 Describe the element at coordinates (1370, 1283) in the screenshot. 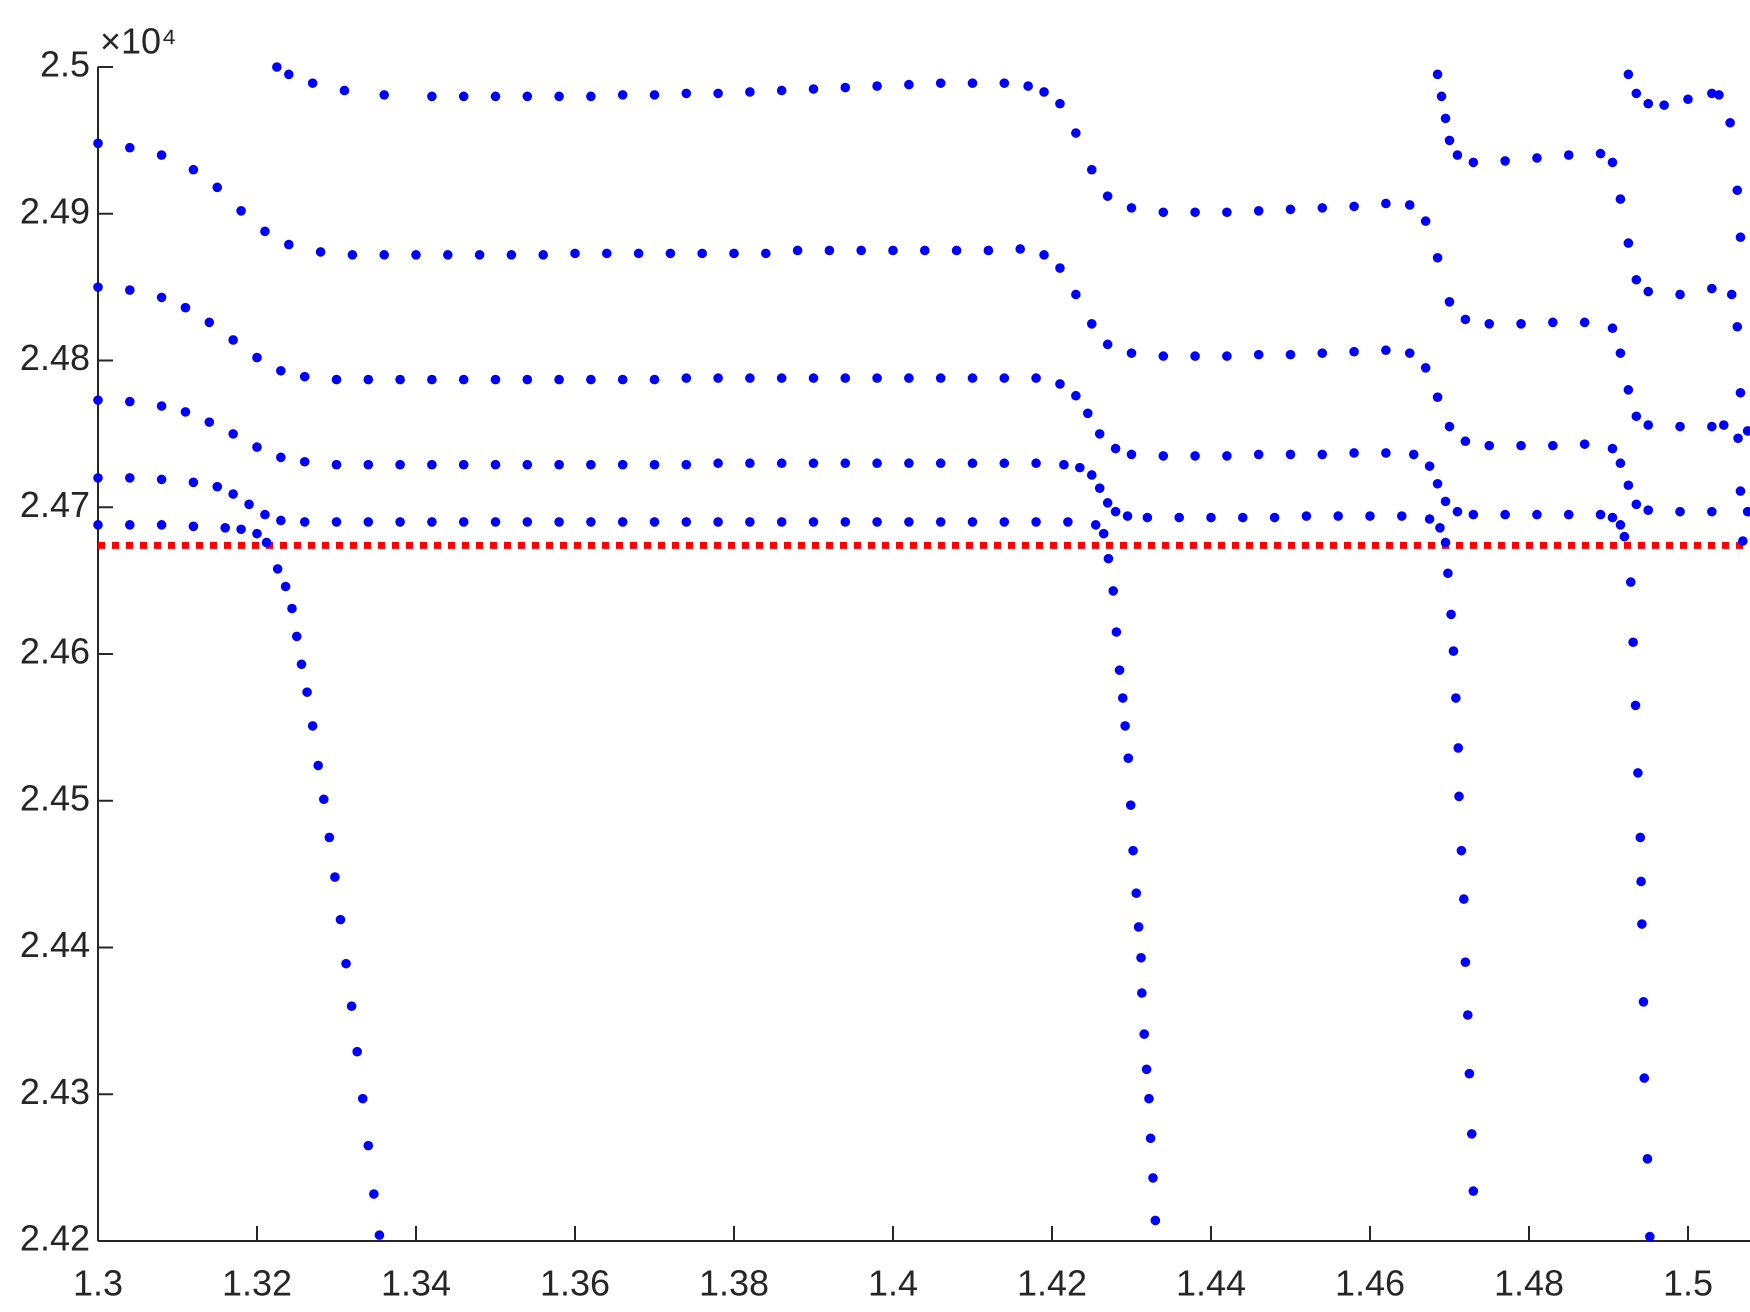

I see `x-tick-label: 1.46` at that location.